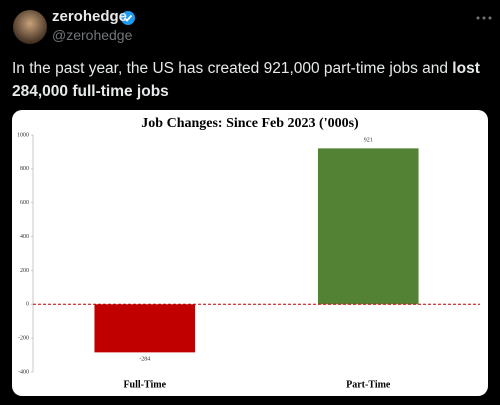 This screenshot has width=500, height=405. I want to click on y-tick-label: 800, so click(24, 169).